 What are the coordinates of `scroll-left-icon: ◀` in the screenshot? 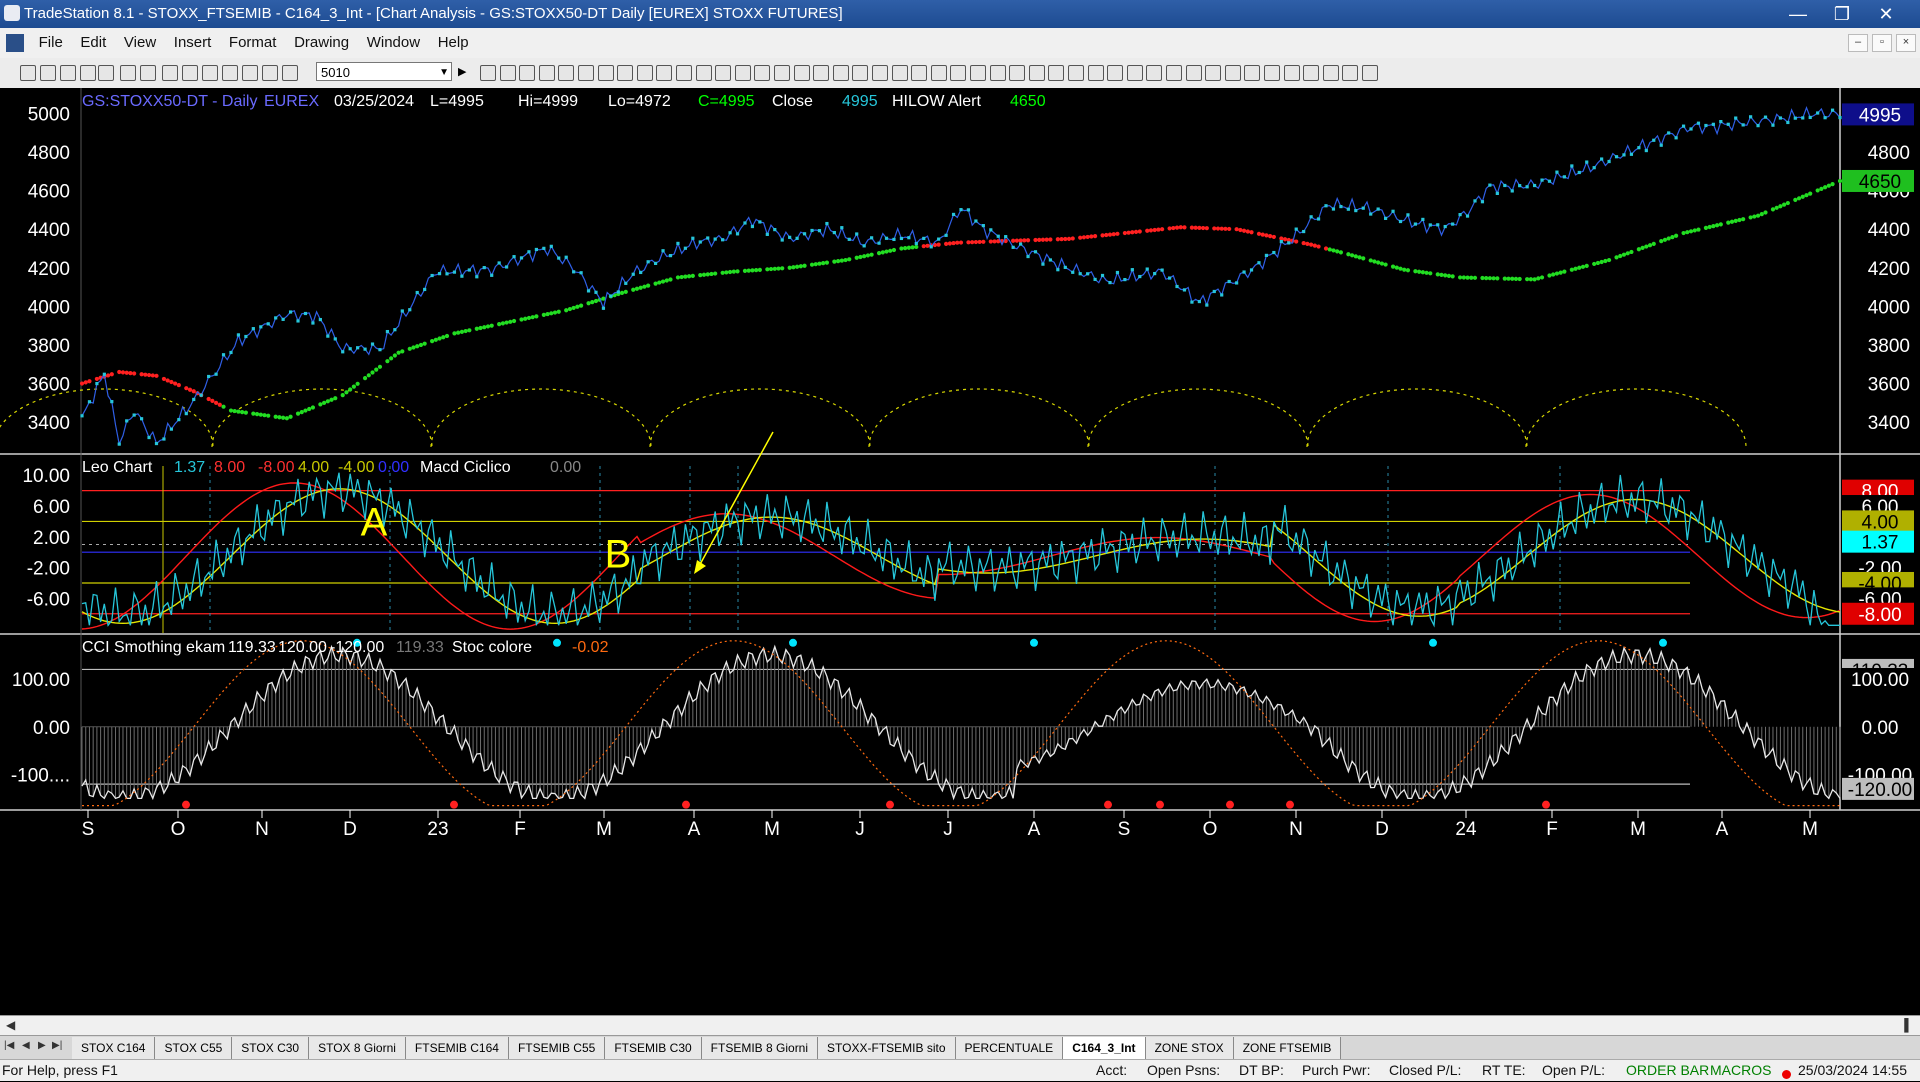 It's located at (11, 1025).